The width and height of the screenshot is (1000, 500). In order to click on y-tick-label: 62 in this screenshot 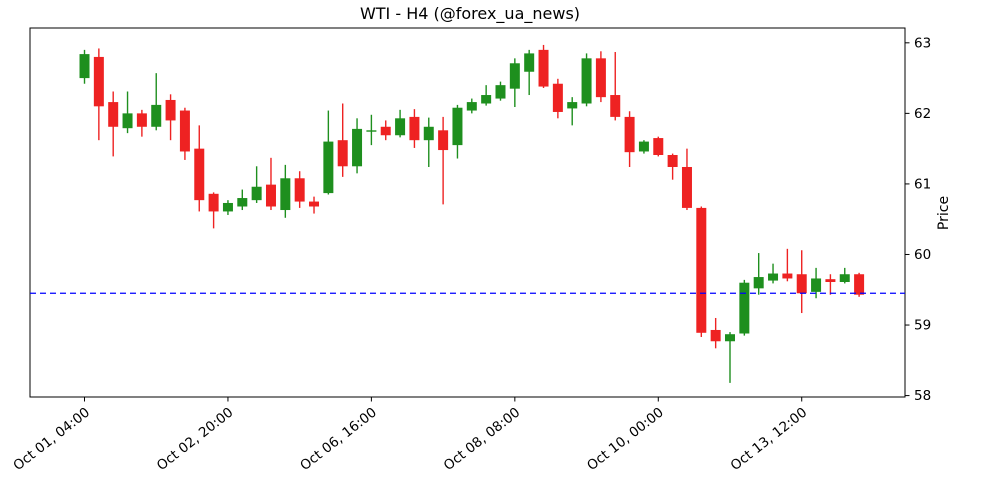, I will do `click(922, 114)`.